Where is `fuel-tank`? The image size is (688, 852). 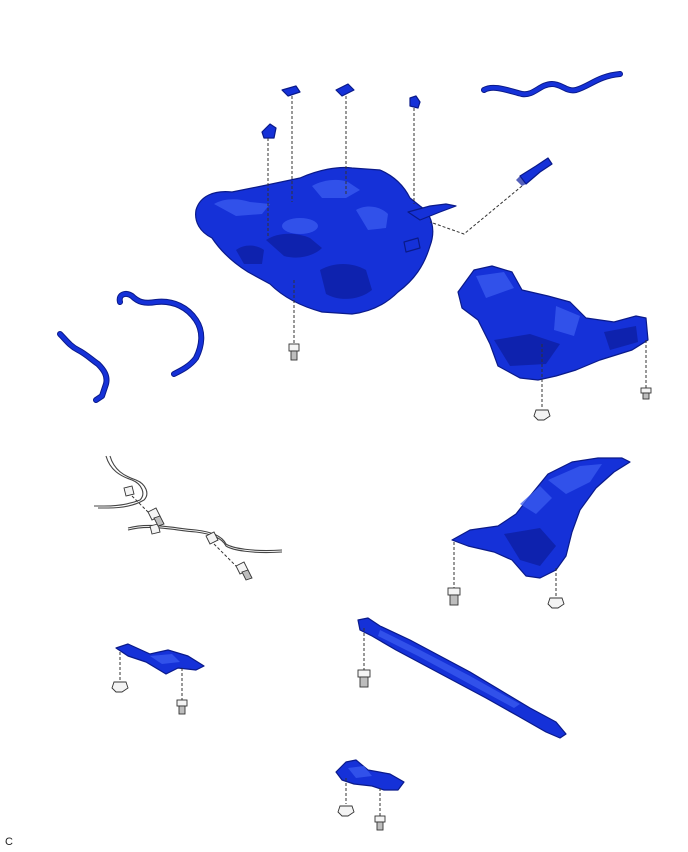
fuel-tank is located at coordinates (326, 240).